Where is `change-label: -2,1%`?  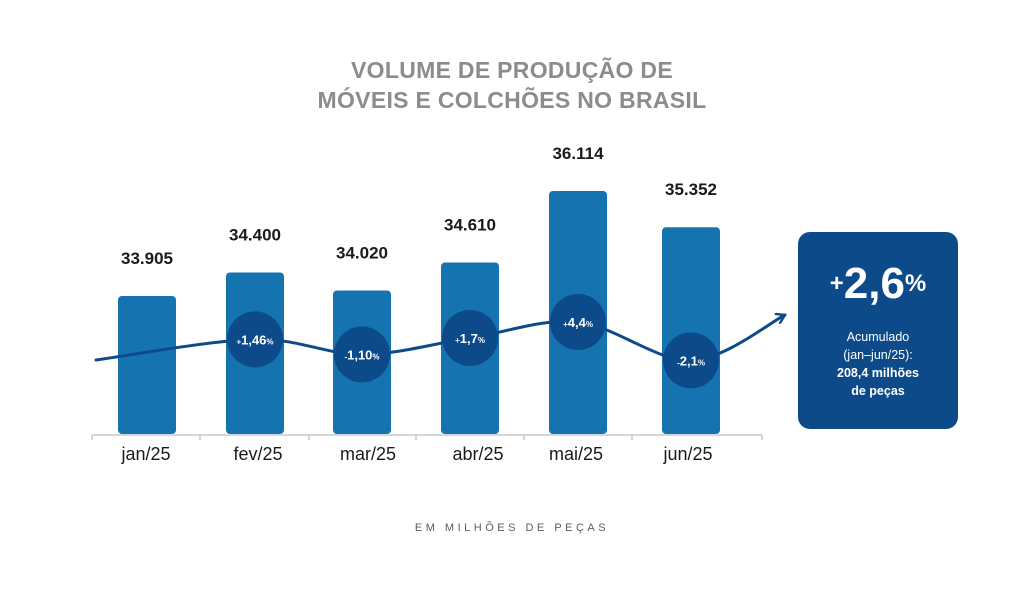 change-label: -2,1% is located at coordinates (691, 360).